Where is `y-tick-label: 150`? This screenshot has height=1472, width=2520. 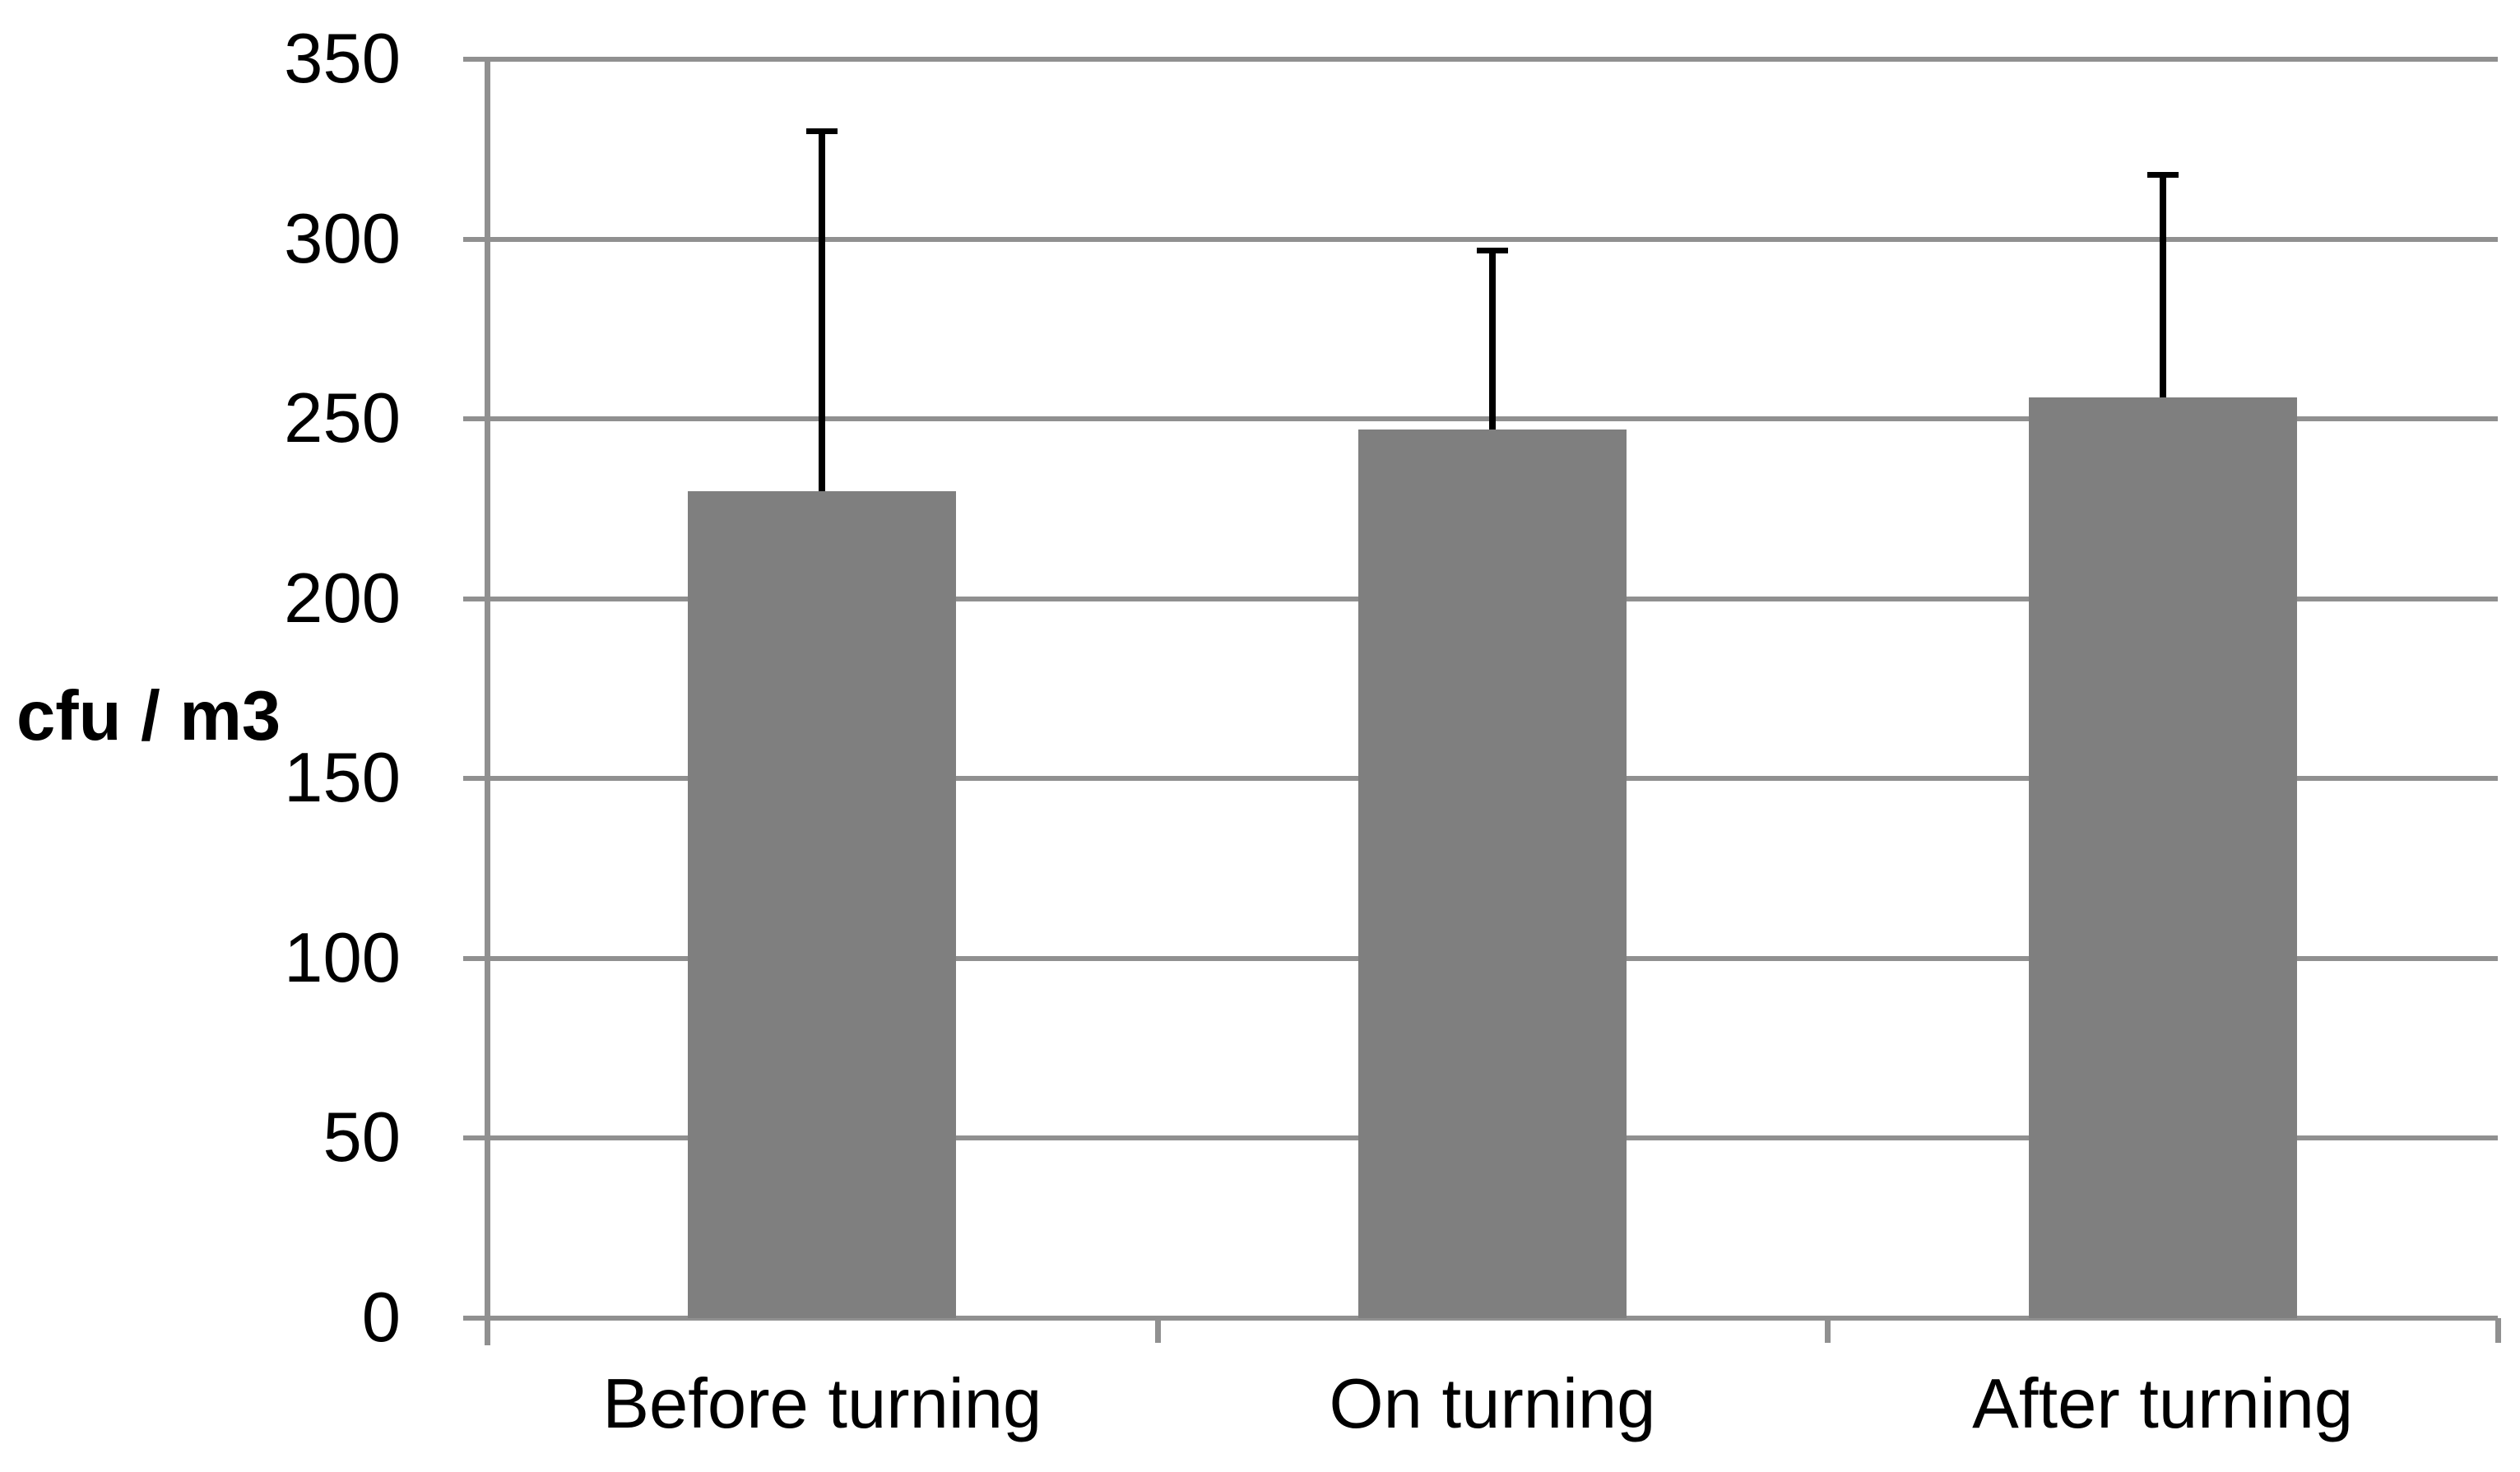
y-tick-label: 150 is located at coordinates (342, 778).